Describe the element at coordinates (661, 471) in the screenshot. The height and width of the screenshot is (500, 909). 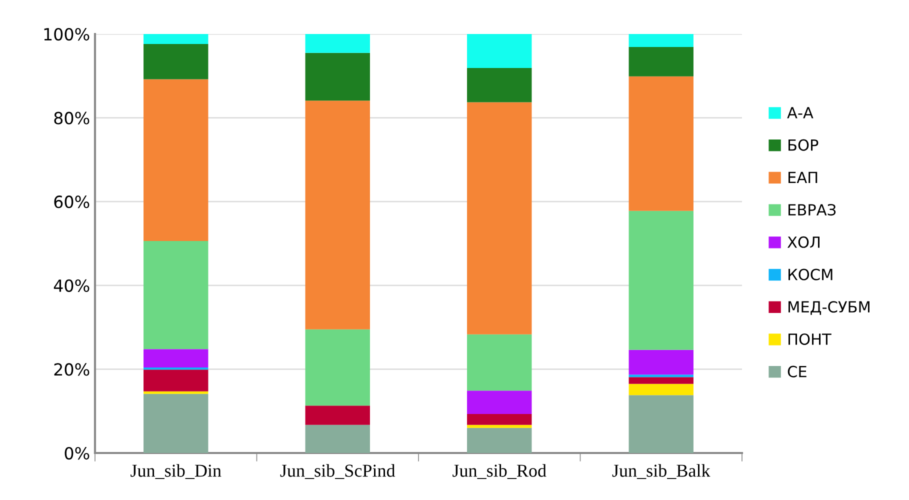
I see `x-tick-label: Jun_sib_Balk` at that location.